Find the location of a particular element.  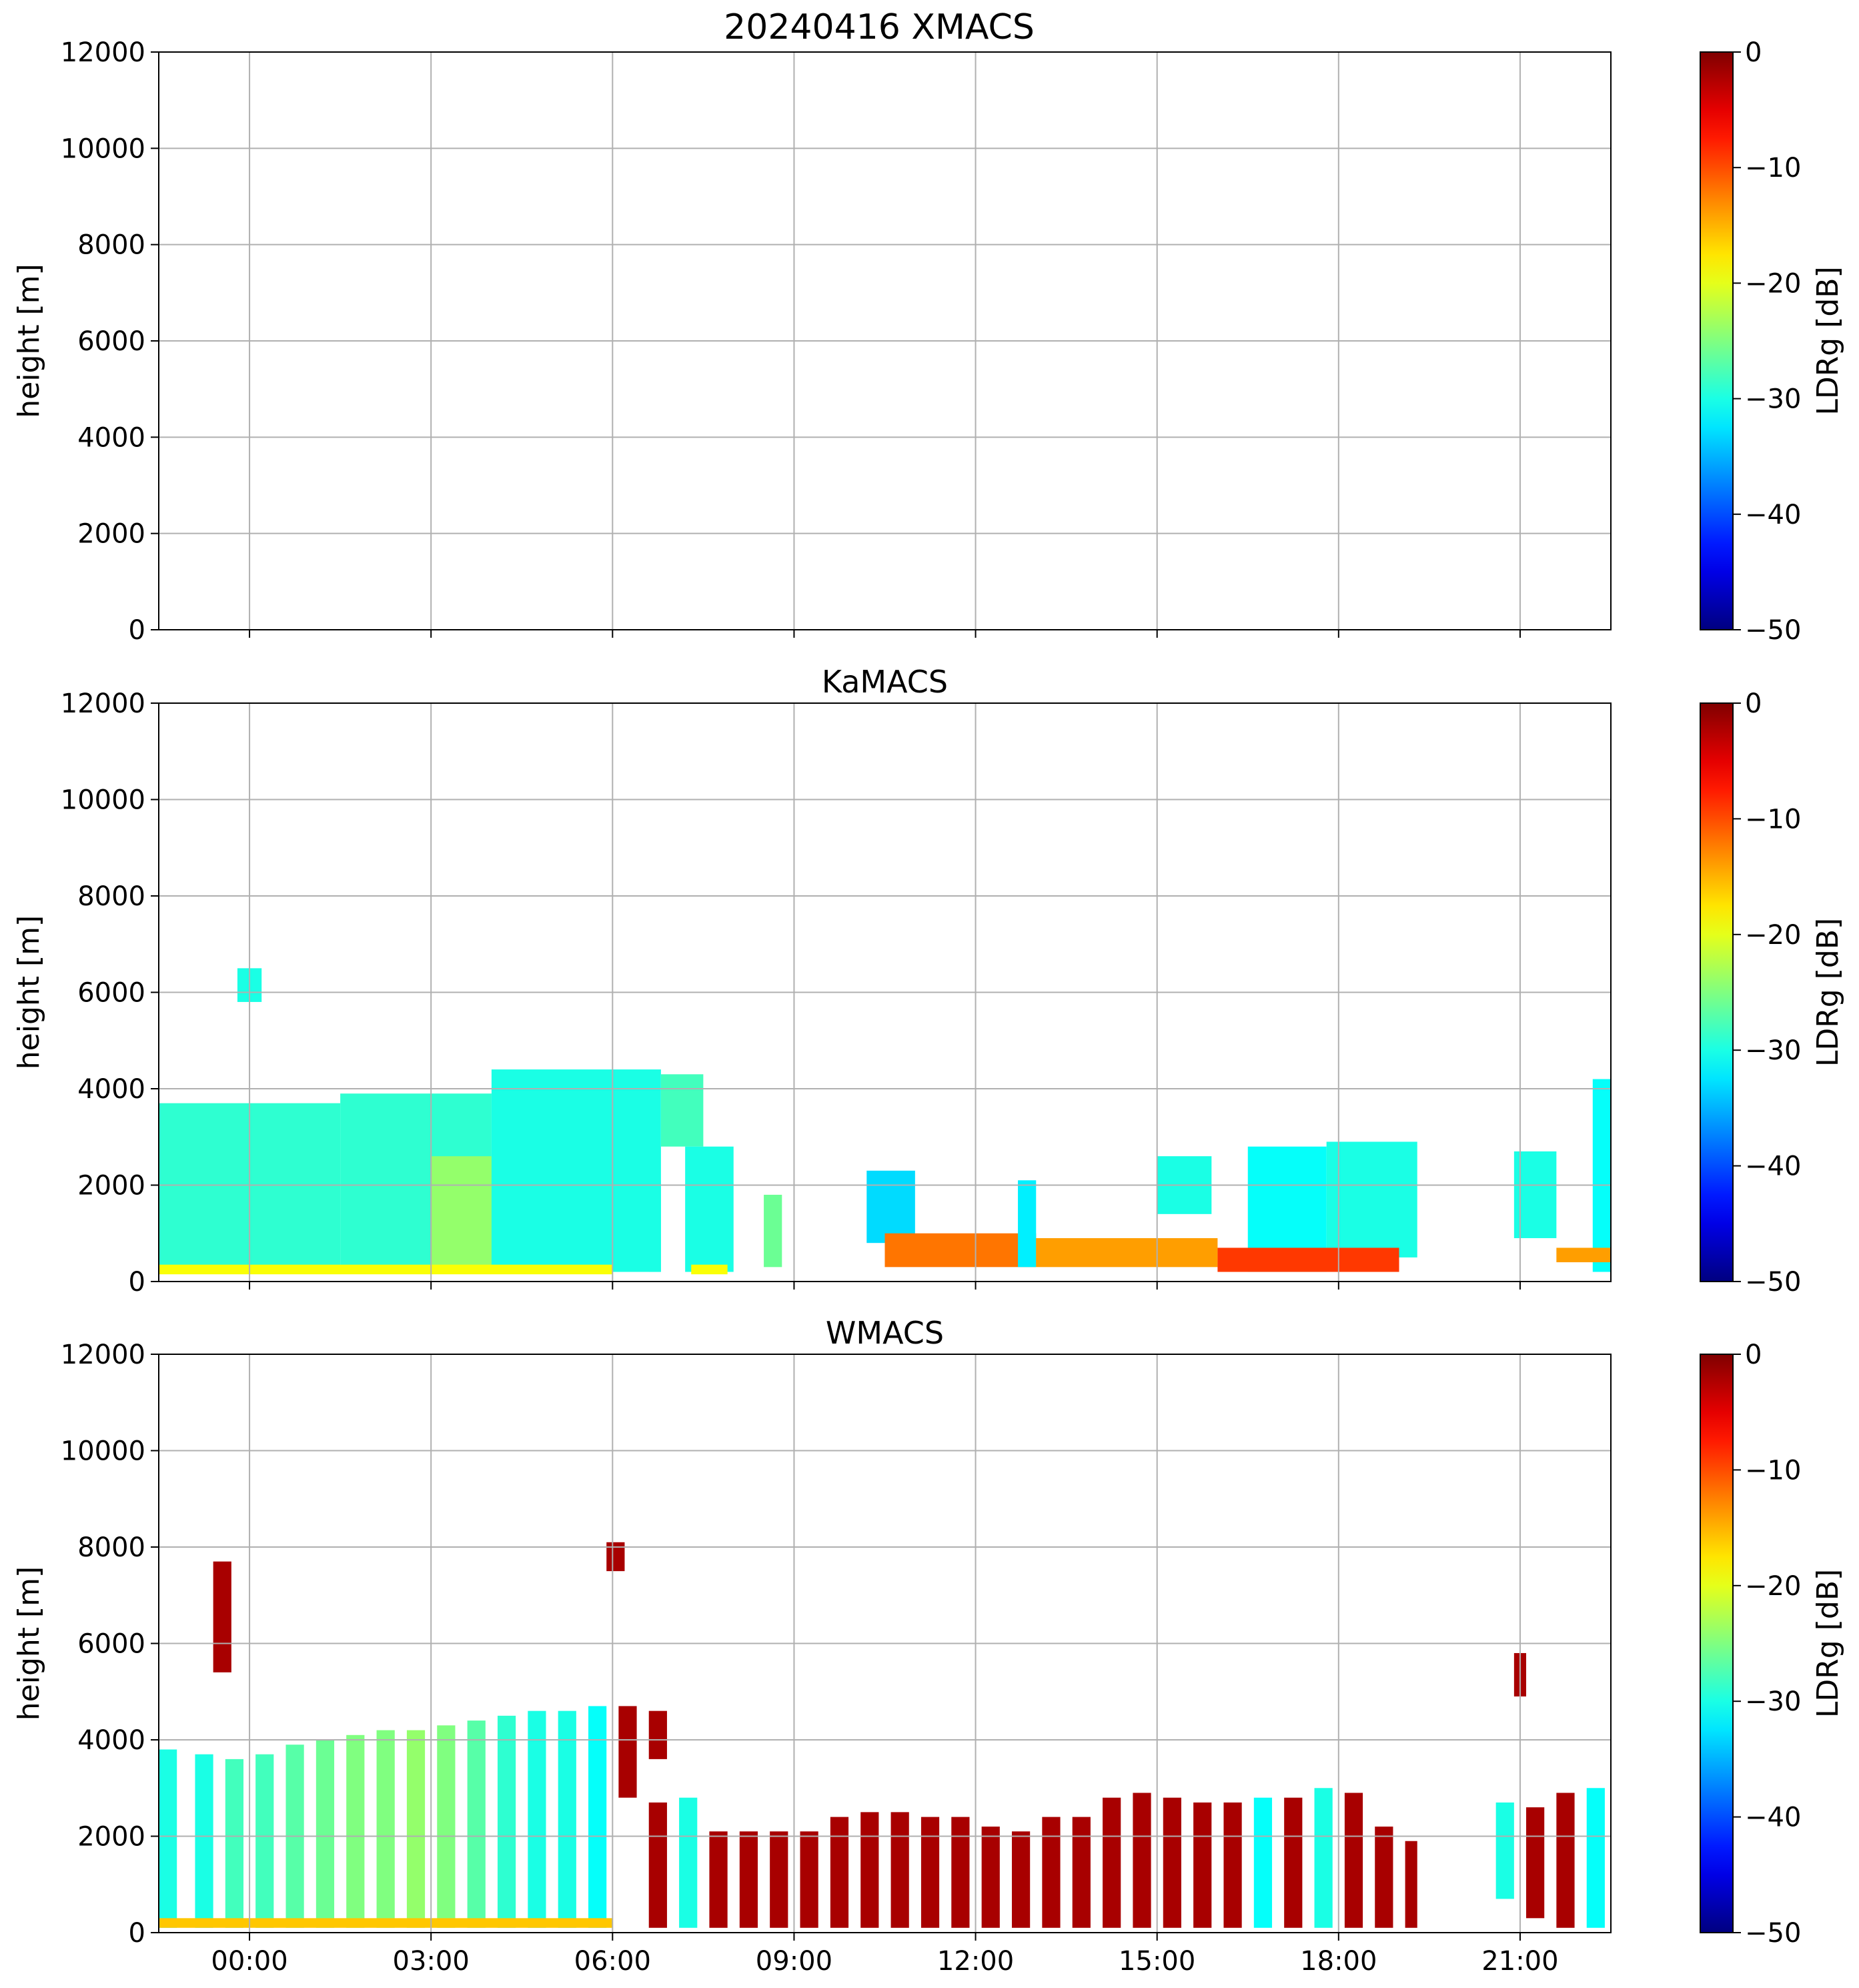

x-tick-label: 15:00 is located at coordinates (1157, 1961).